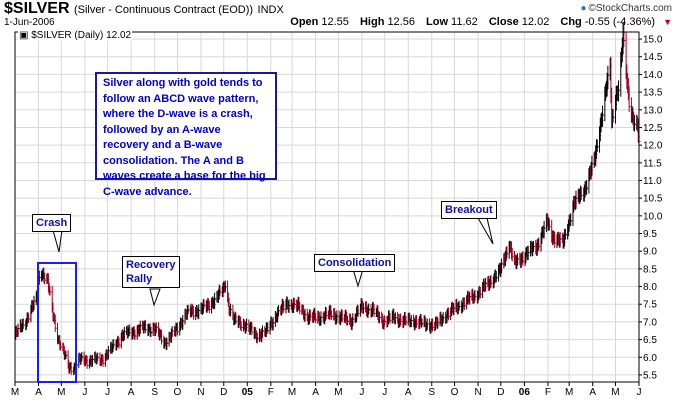  What do you see at coordinates (652, 163) in the screenshot?
I see `y-tick-label: 11.5` at bounding box center [652, 163].